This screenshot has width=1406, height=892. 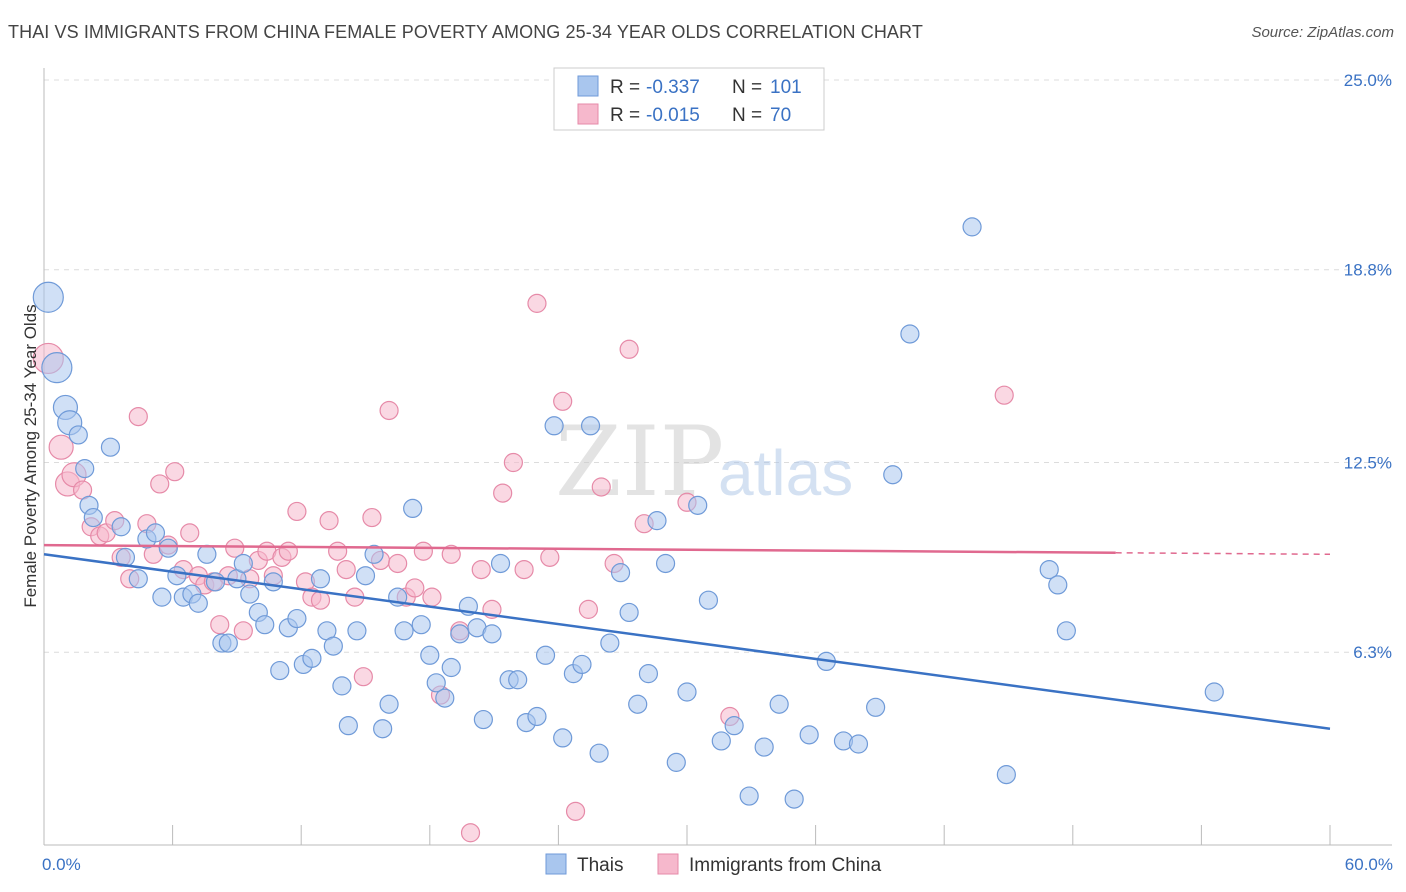 I want to click on legend-n-label-1: N =, so click(x=747, y=87).